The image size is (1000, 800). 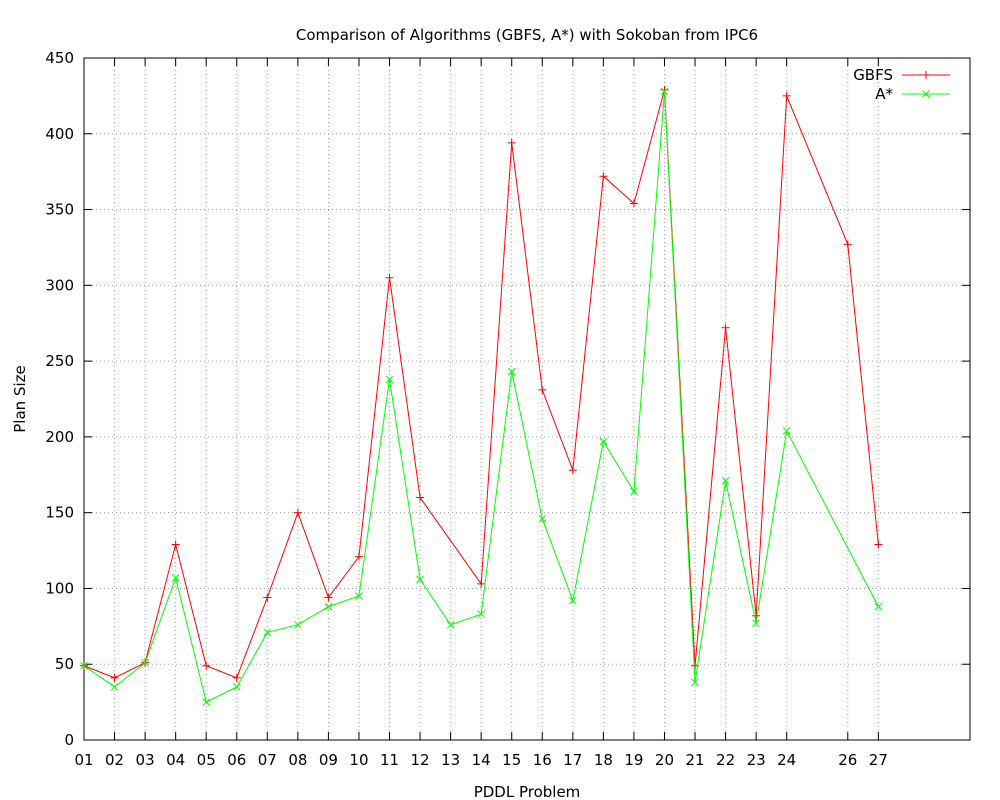 I want to click on x-tick-label: 02, so click(x=114, y=760).